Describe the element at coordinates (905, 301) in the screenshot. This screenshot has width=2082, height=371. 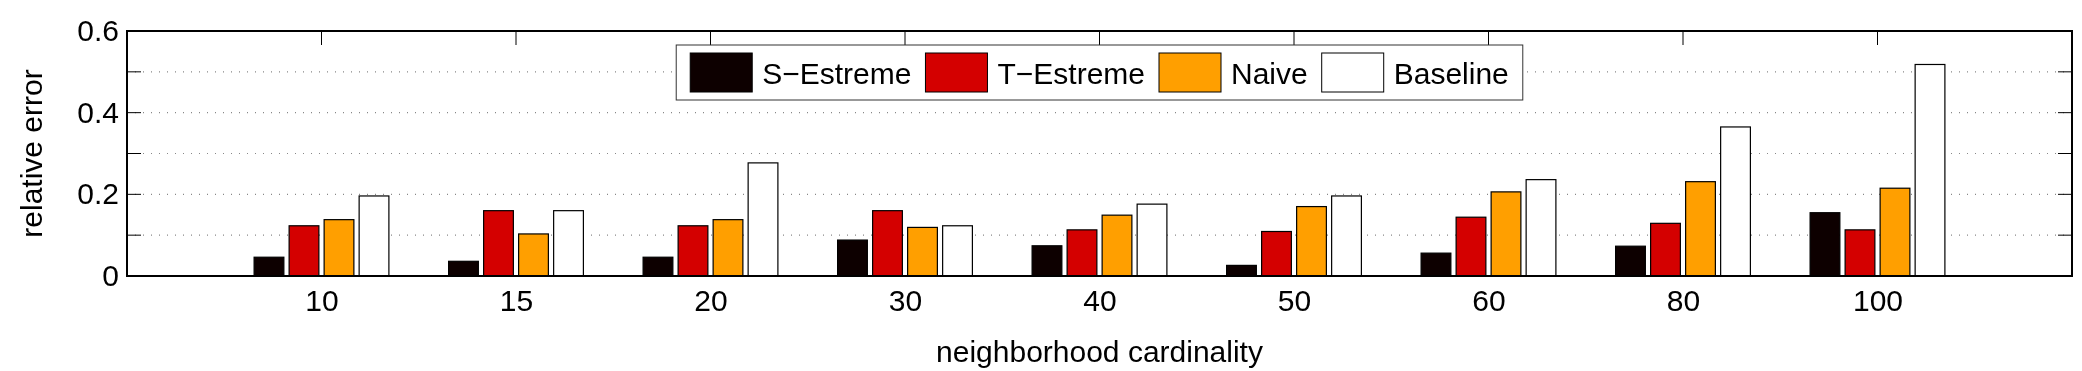
I see `x-tick-label: 30` at that location.